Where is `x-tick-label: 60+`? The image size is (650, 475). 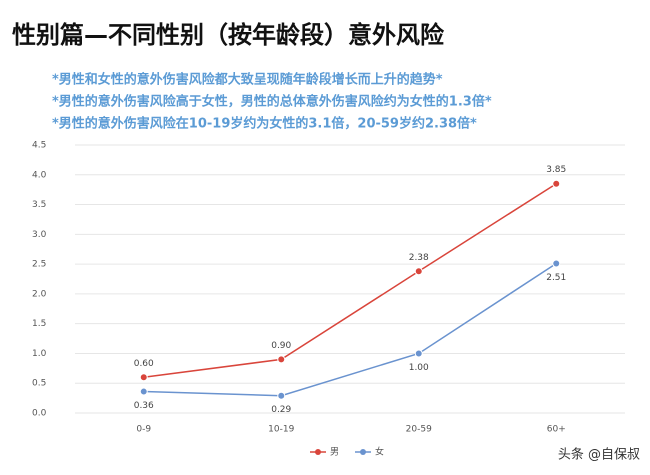
x-tick-label: 60+ is located at coordinates (556, 430).